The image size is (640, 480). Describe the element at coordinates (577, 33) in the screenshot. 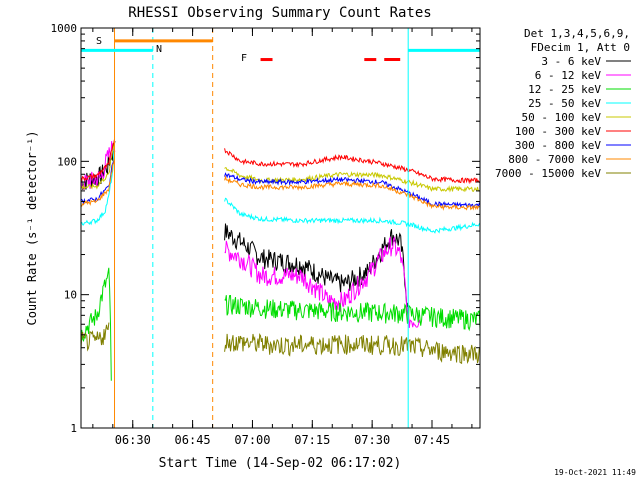

I see `legend-header-0: Det 1,3,4,5,6,9,` at that location.